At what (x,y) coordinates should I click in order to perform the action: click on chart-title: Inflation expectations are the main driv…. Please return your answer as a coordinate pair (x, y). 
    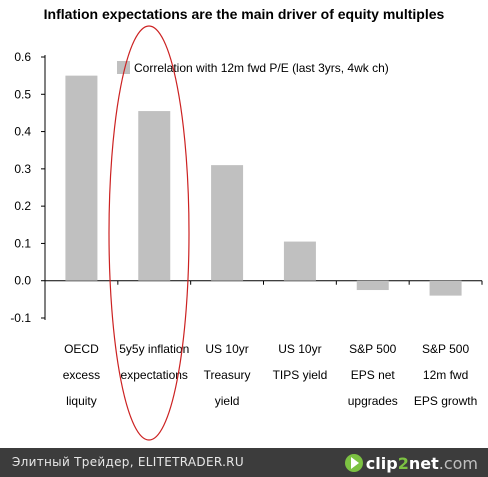
    Looking at the image, I should click on (244, 14).